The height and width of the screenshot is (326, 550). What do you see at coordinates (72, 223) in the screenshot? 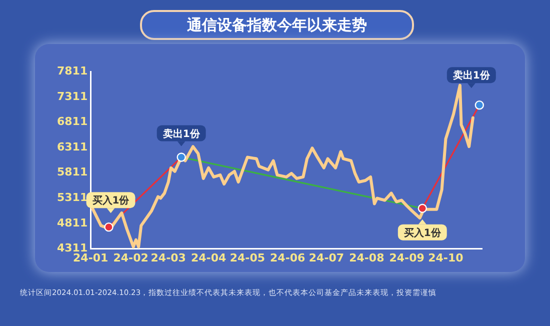
I see `y-tick-label: 4811` at bounding box center [72, 223].